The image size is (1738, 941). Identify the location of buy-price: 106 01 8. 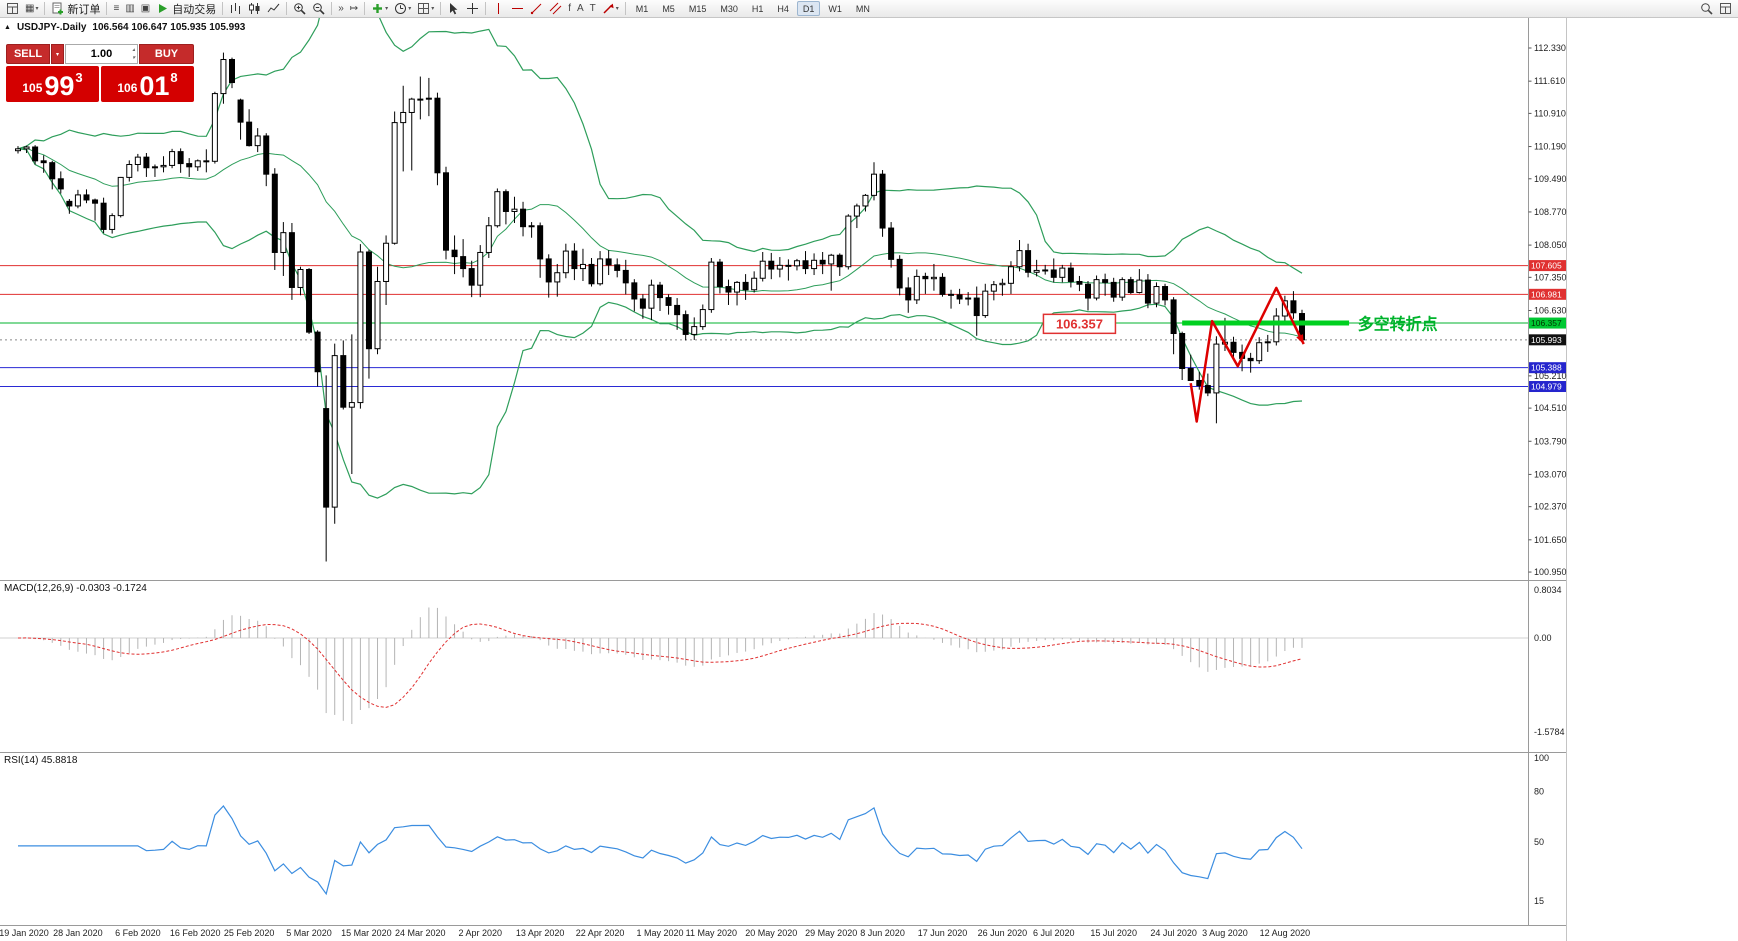
(147, 84).